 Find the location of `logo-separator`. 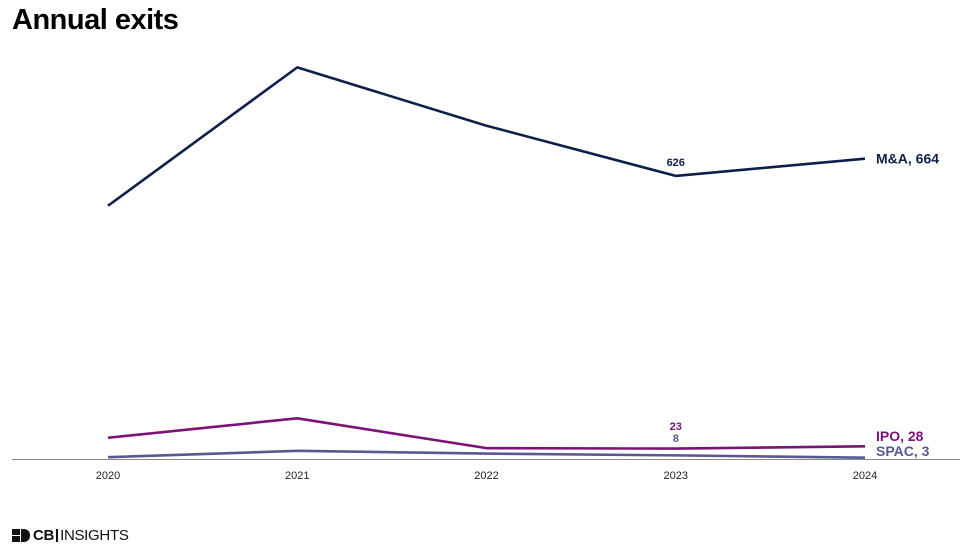

logo-separator is located at coordinates (57, 535).